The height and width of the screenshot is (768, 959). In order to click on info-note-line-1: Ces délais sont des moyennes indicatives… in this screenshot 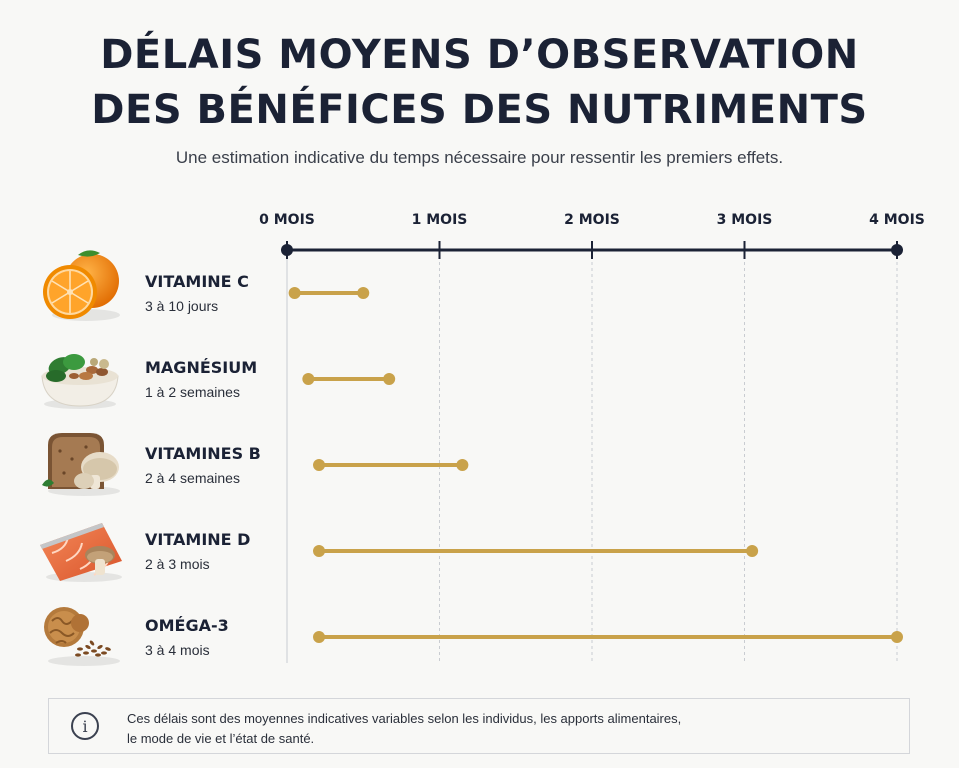, I will do `click(404, 718)`.